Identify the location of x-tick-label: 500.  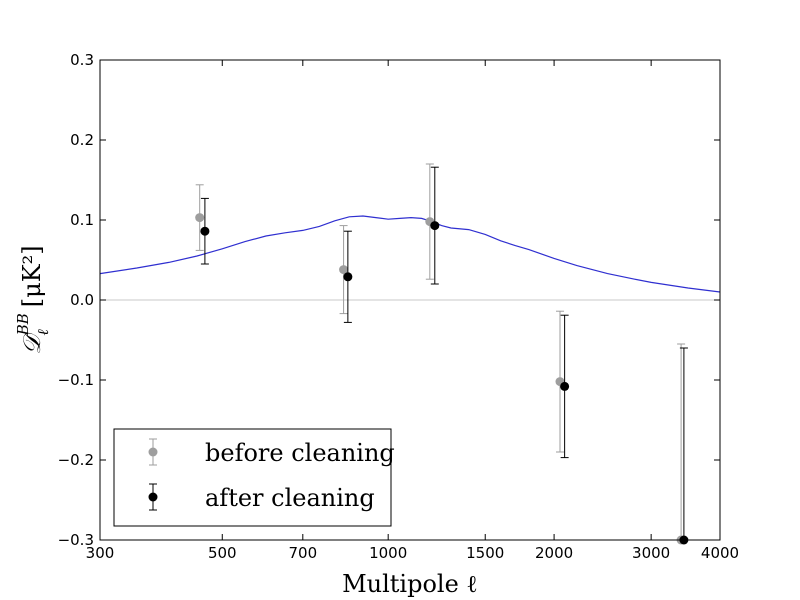
(222, 553).